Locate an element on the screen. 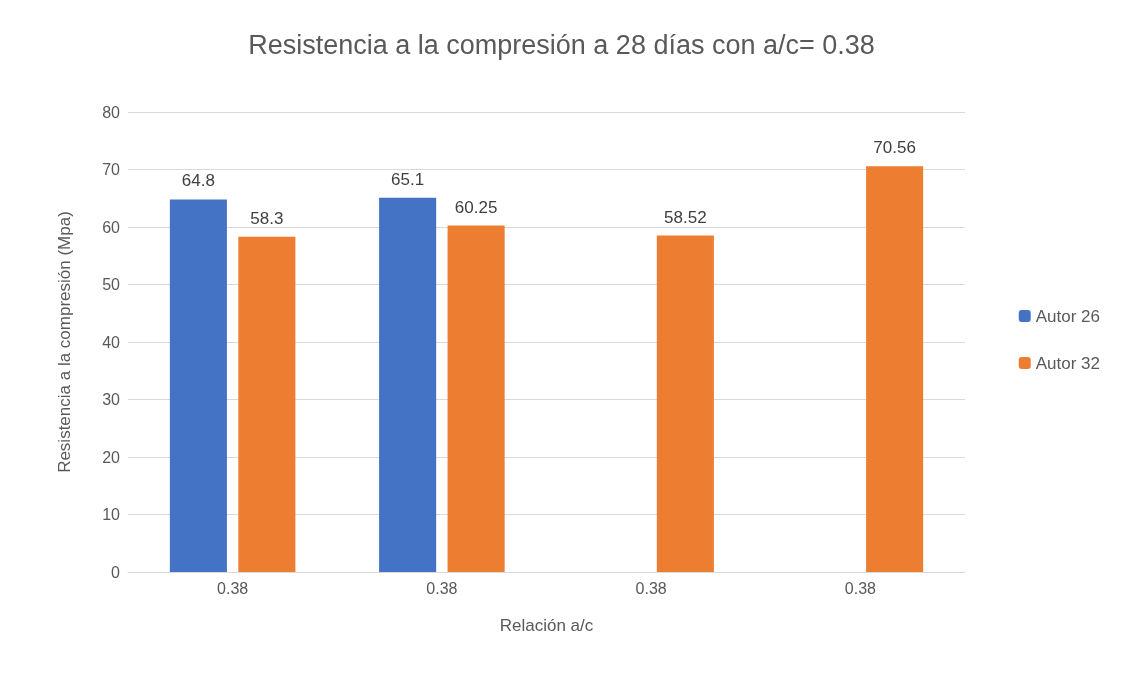 This screenshot has height=679, width=1123. y-tick-label: 50 is located at coordinates (111, 284).